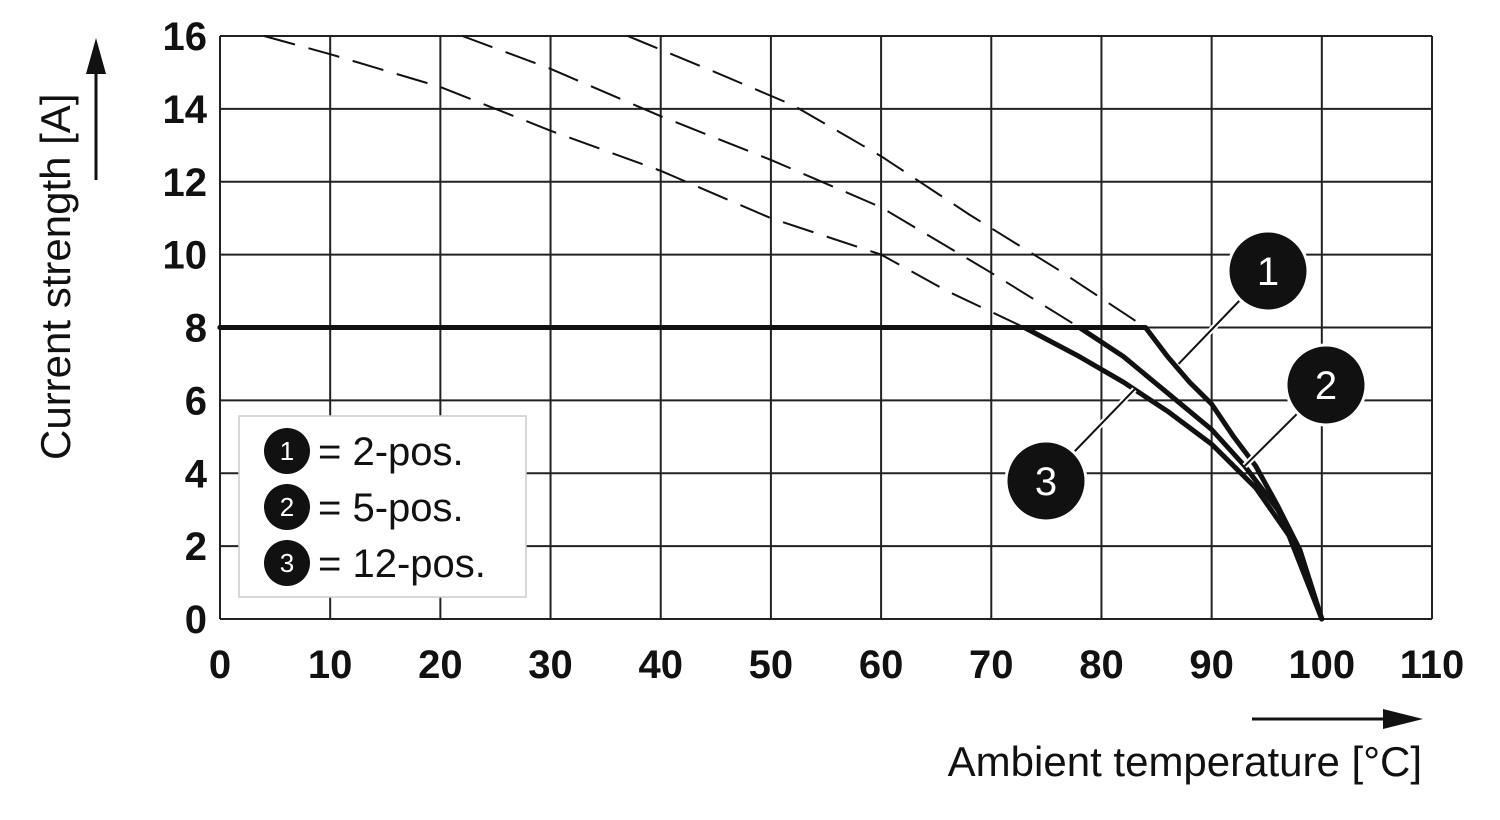 The height and width of the screenshot is (820, 1500). Describe the element at coordinates (196, 474) in the screenshot. I see `y-tick-label-2: 4` at that location.